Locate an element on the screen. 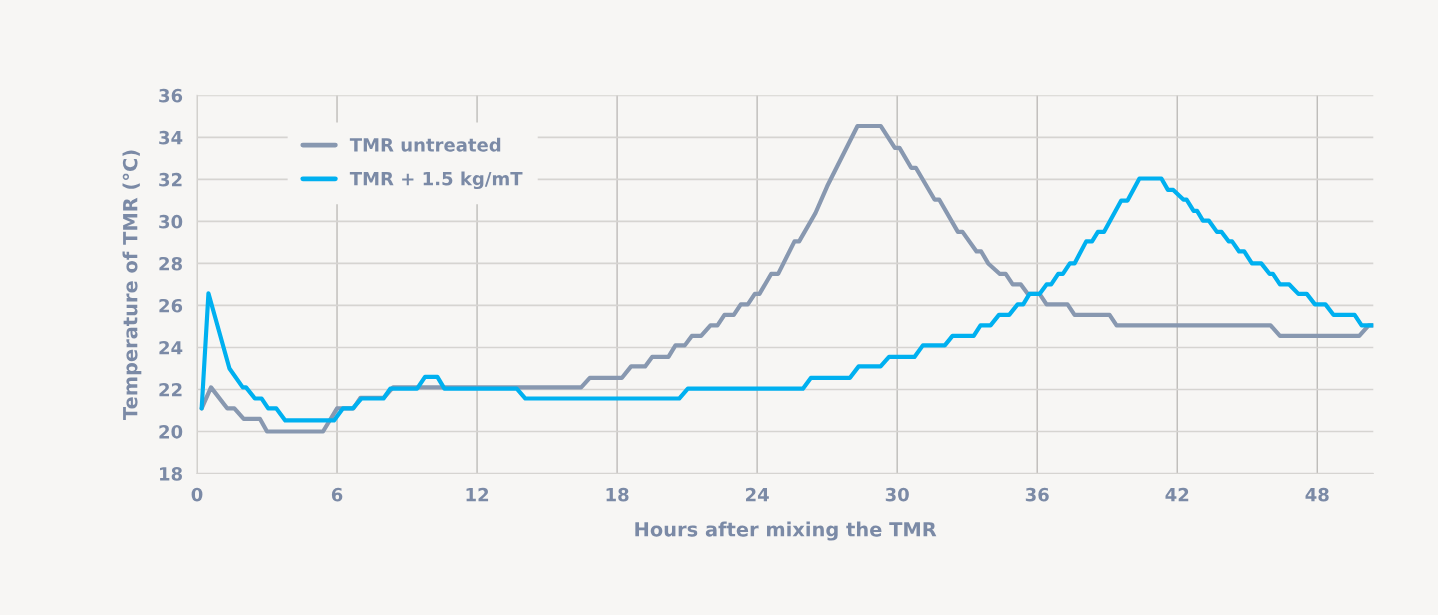  y-tick-label: 24 is located at coordinates (171, 347).